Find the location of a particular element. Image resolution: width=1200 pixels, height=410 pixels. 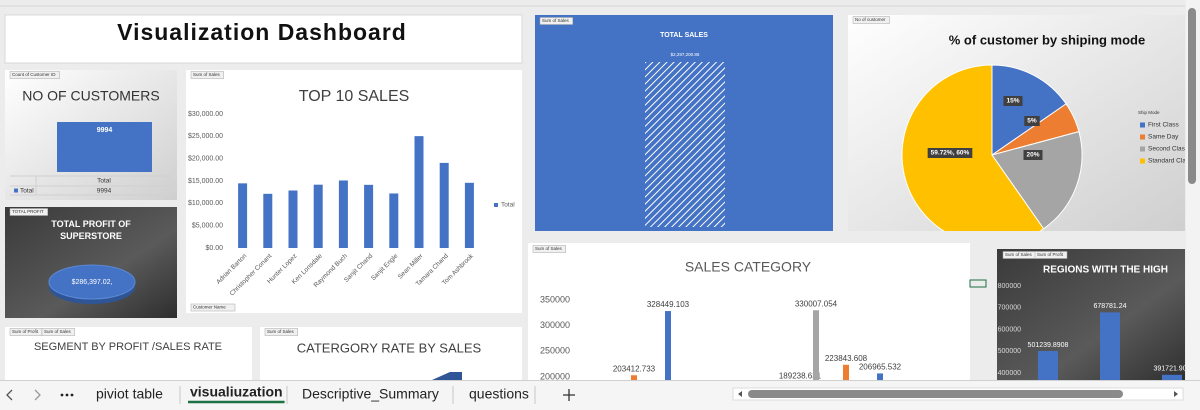

legend-label: Standard Class is located at coordinates (1170, 161).